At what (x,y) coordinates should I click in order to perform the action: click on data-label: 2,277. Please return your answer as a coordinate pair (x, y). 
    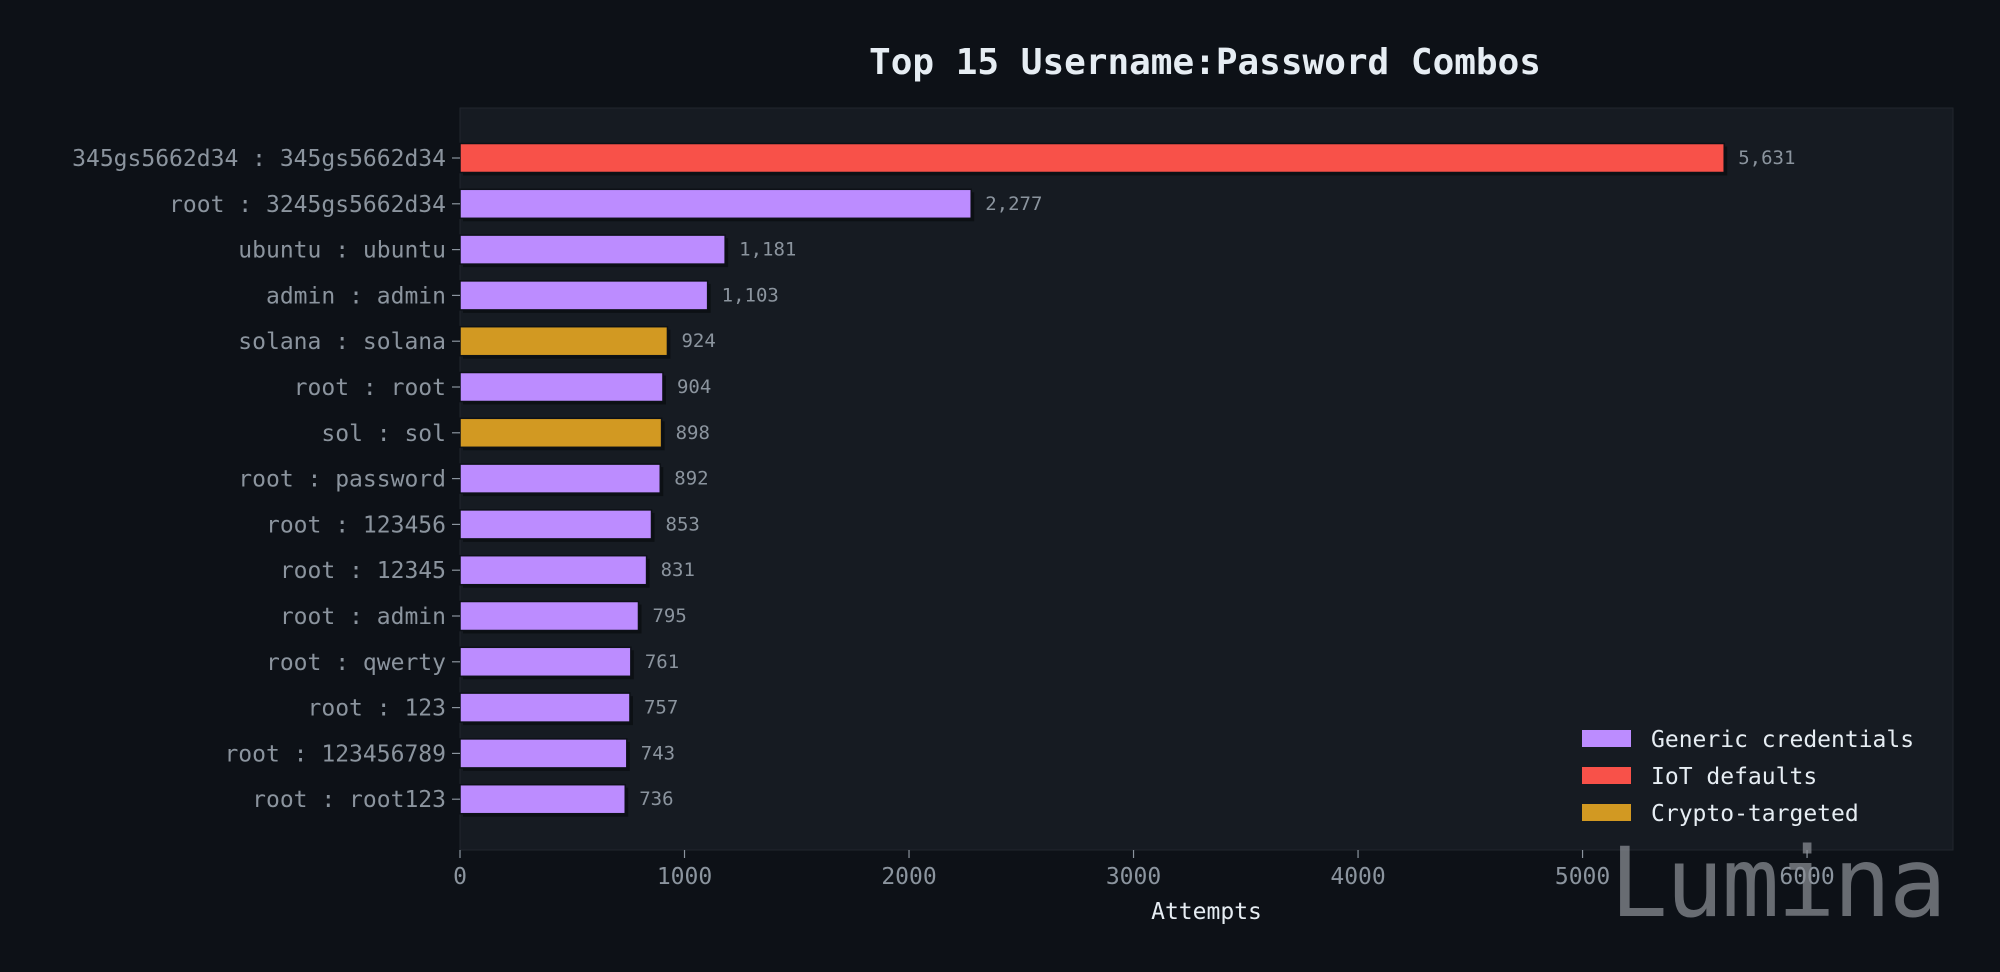
    Looking at the image, I should click on (1013, 204).